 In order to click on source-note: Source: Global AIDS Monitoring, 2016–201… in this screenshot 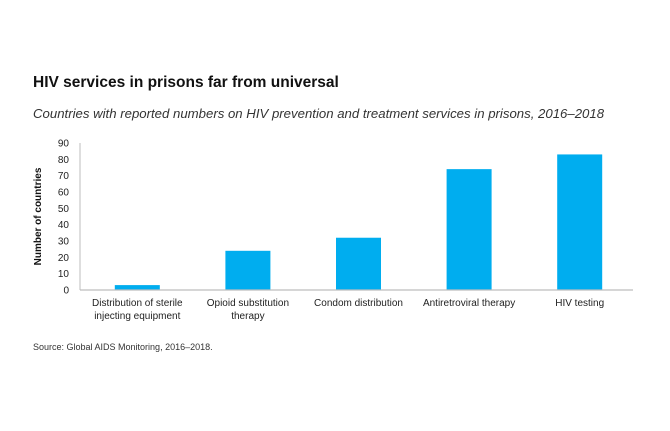, I will do `click(123, 347)`.